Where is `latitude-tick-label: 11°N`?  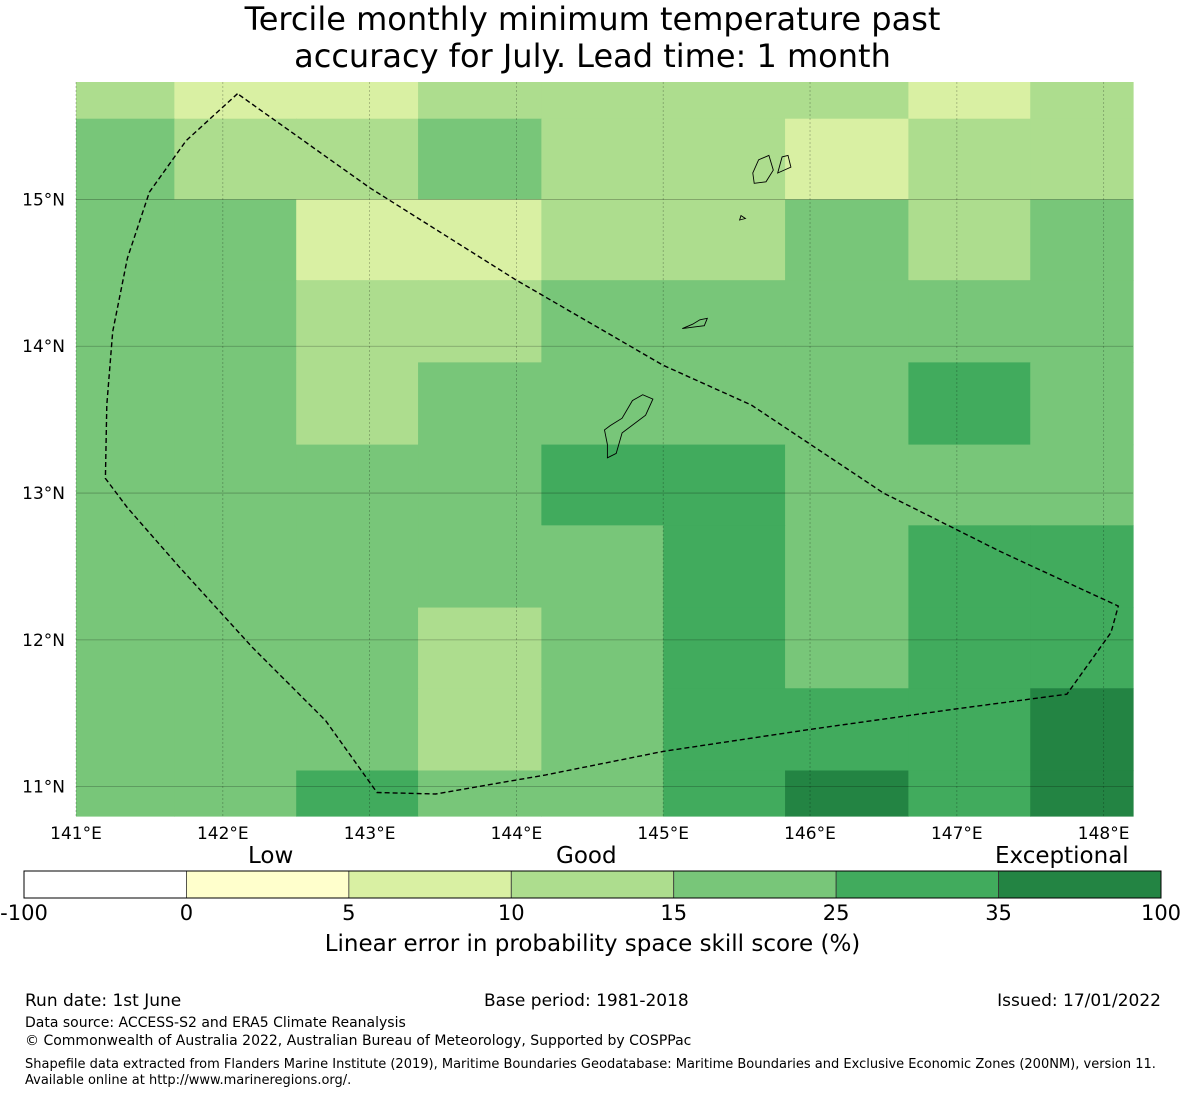 latitude-tick-label: 11°N is located at coordinates (43, 788).